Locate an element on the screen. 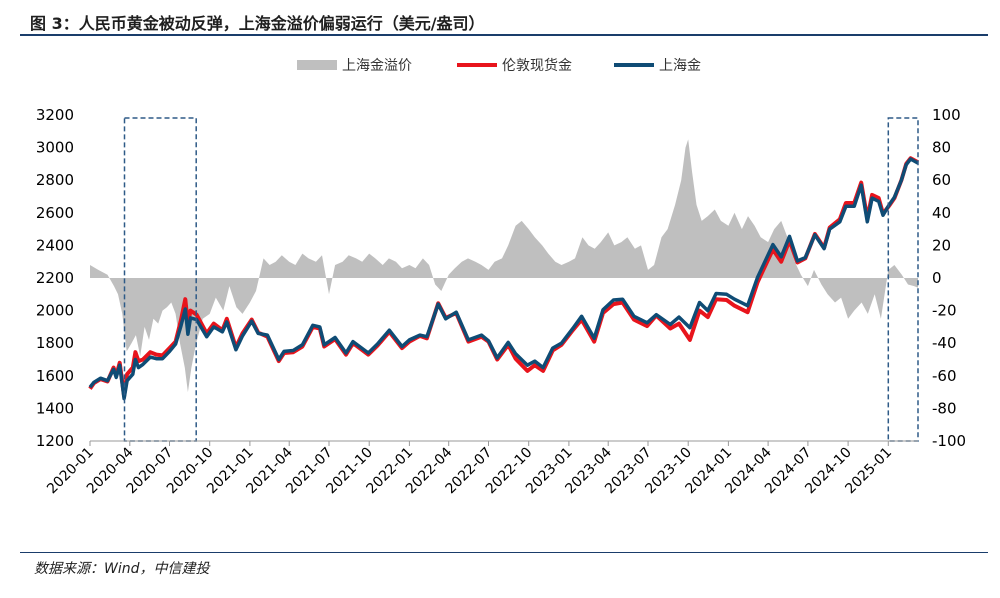  y-left-tick-label: 3000 is located at coordinates (55, 148).